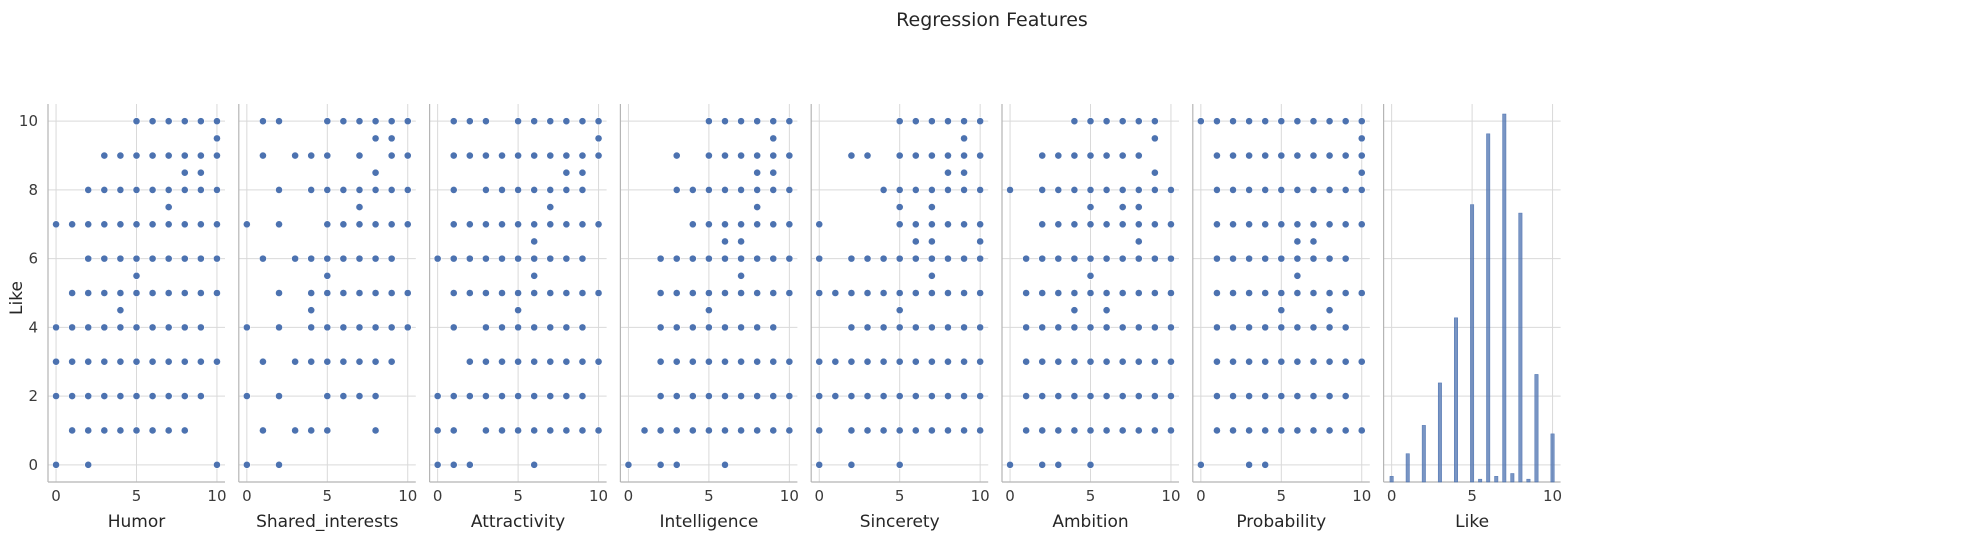  I want to click on x-tick-label: 0, so click(819, 496).